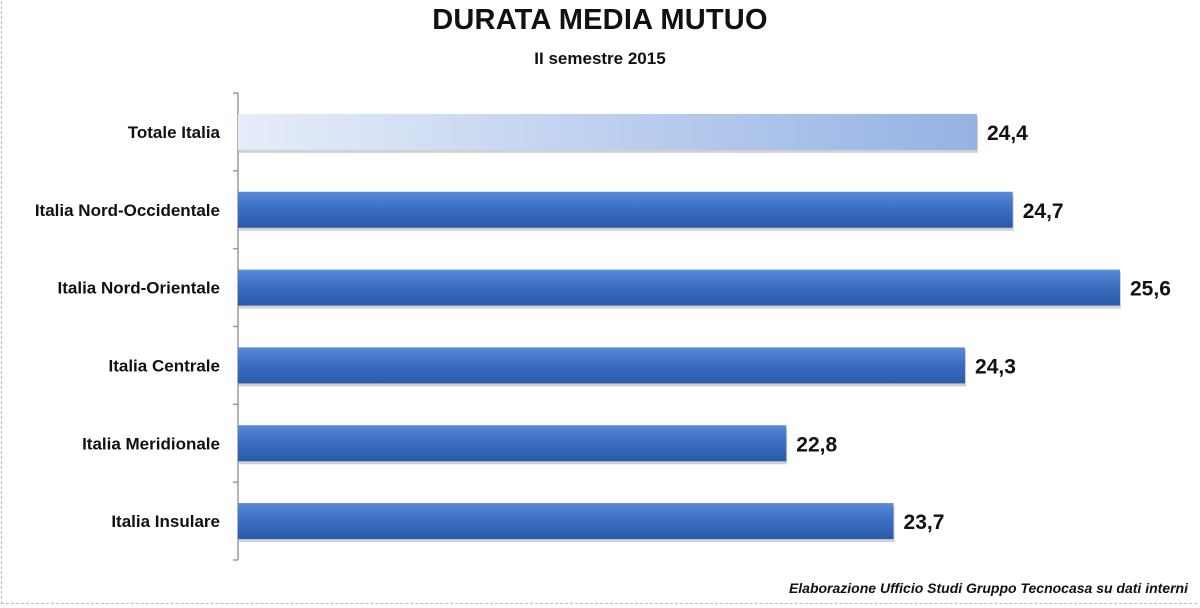 The image size is (1200, 608). What do you see at coordinates (679, 287) in the screenshot?
I see `bar-italia-nord-orientale` at bounding box center [679, 287].